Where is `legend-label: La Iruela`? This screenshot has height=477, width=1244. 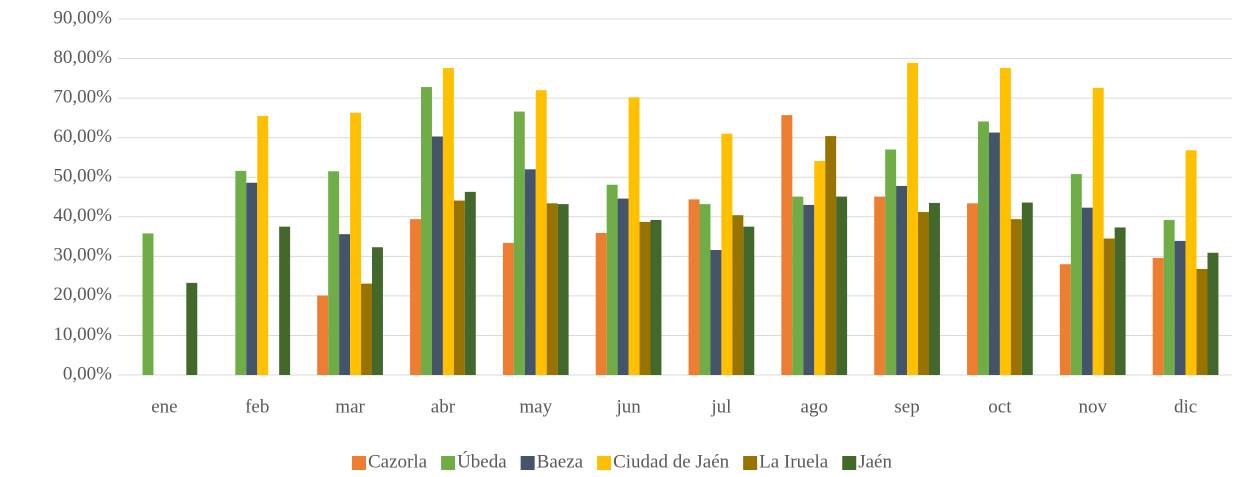 legend-label: La Iruela is located at coordinates (794, 461).